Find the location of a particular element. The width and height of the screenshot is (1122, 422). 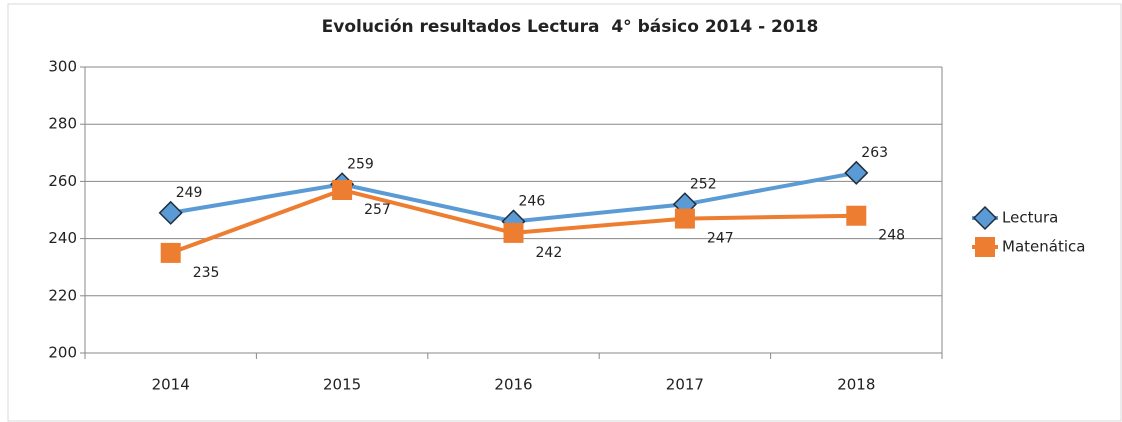

data-label: 246 is located at coordinates (532, 201).